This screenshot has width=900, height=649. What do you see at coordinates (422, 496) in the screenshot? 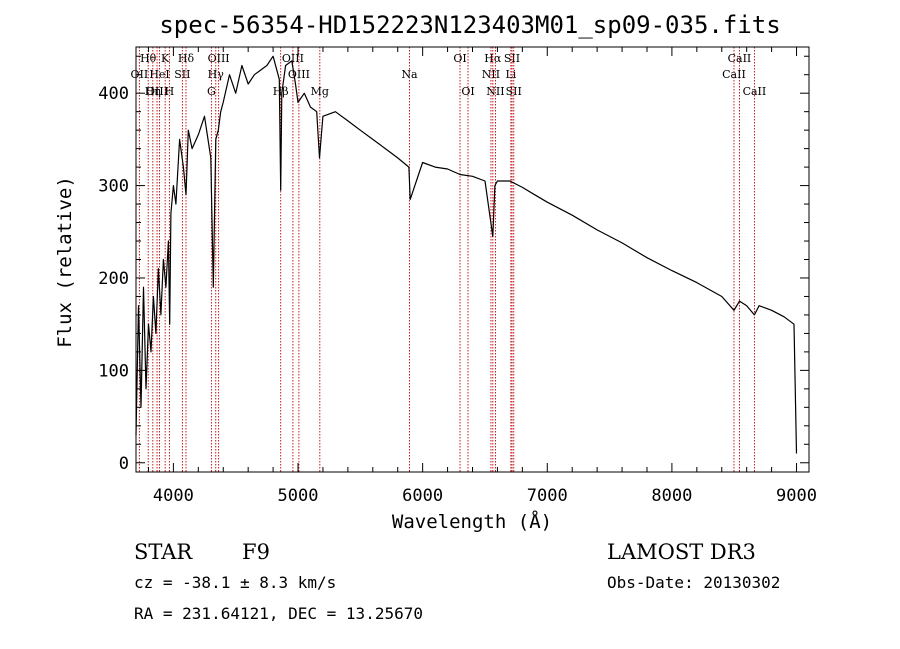
I see `x-tick-label: 6000` at bounding box center [422, 496].